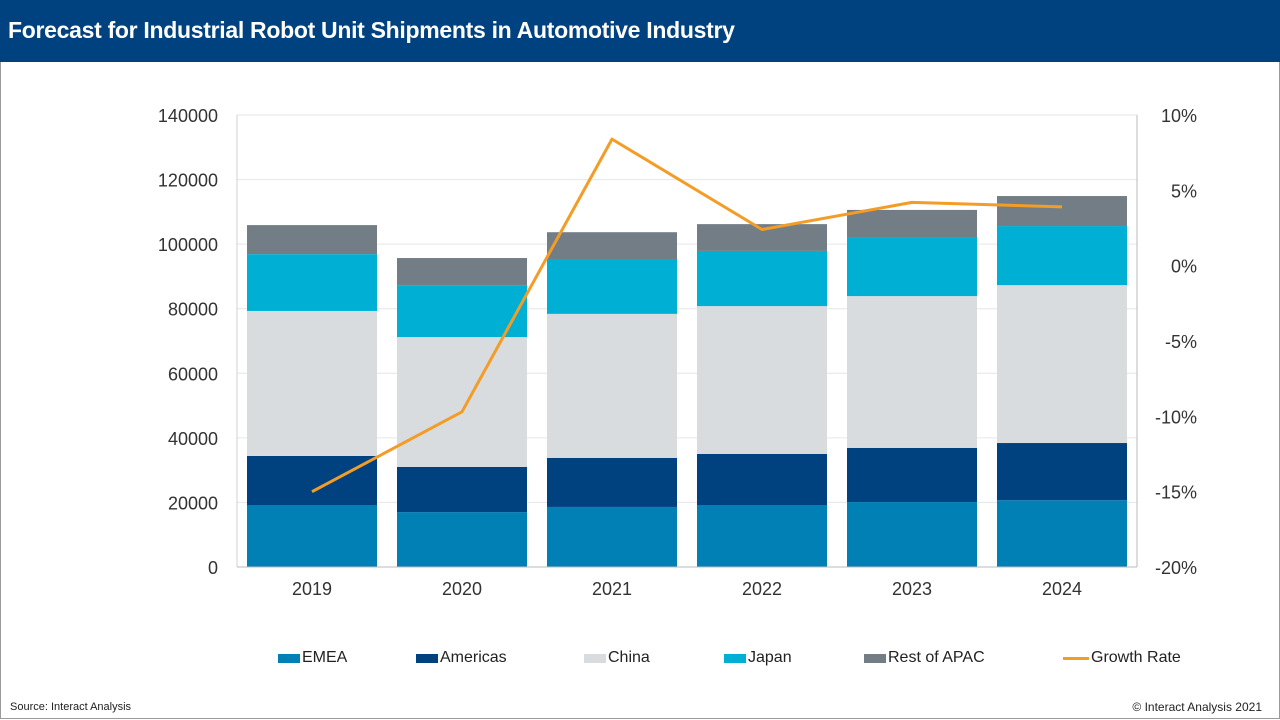  Describe the element at coordinates (912, 475) in the screenshot. I see `bar-americas-2023` at that location.